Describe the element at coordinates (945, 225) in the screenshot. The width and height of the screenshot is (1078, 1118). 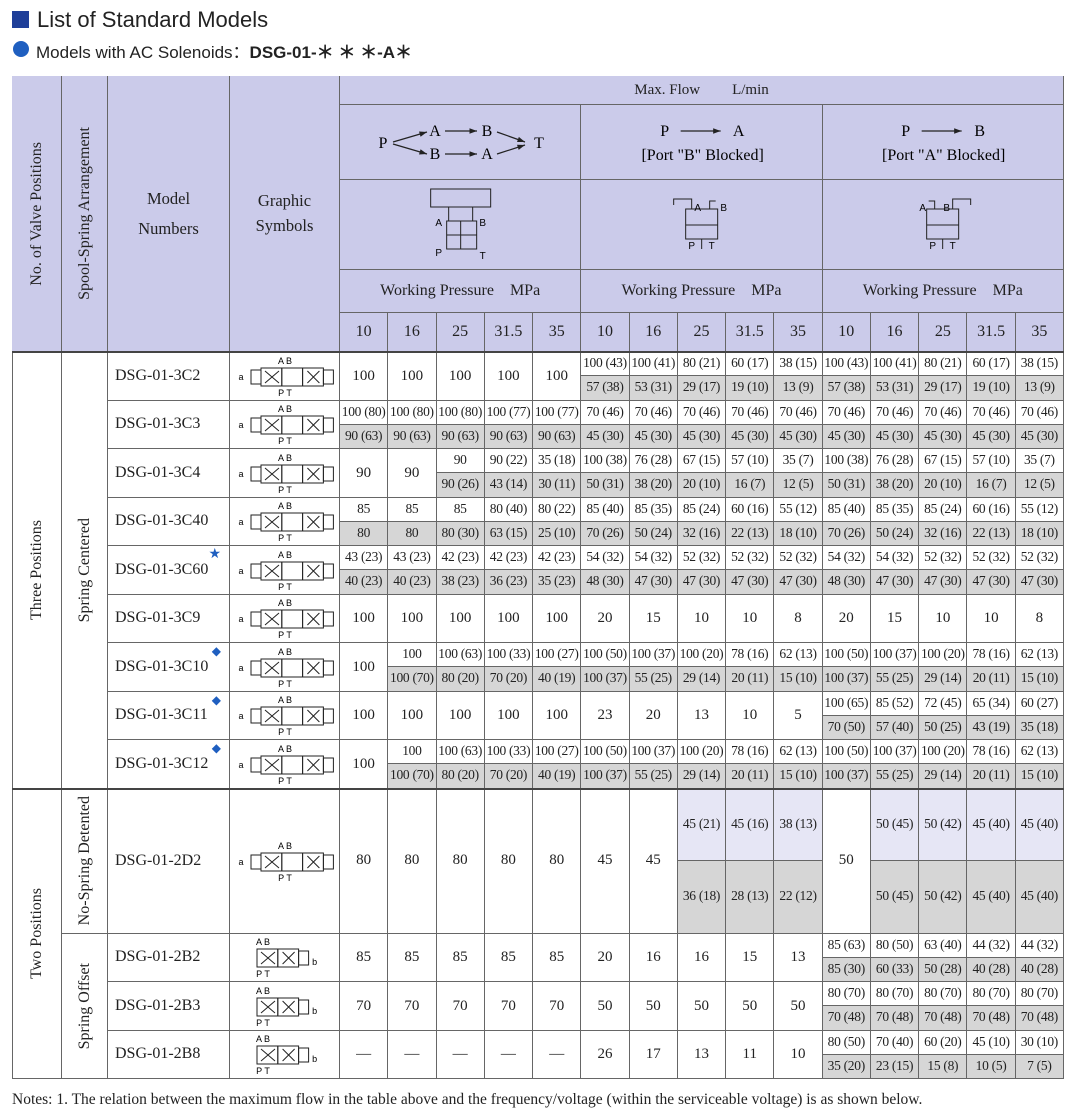
I see `symbol: A B P T` at that location.